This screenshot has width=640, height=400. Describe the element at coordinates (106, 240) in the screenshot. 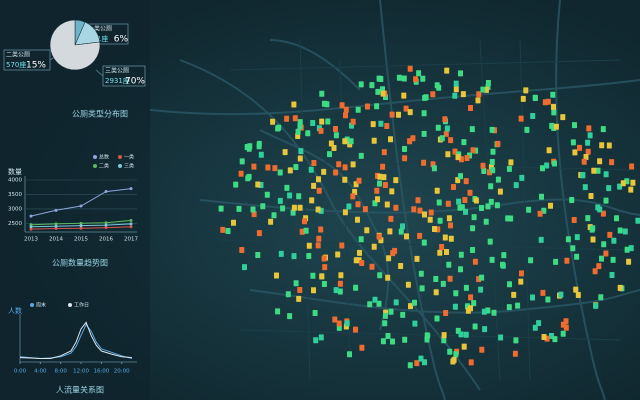

I see `x-tick-label: 2016` at that location.